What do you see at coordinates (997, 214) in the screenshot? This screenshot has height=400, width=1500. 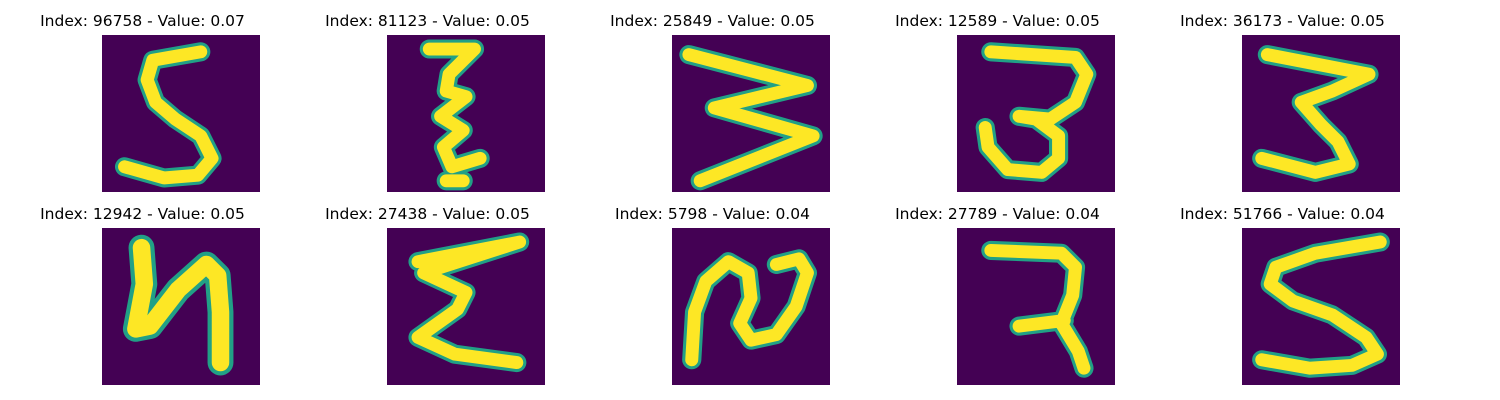 I see `panel-title: Index: 27789 - Value: 0.04` at bounding box center [997, 214].